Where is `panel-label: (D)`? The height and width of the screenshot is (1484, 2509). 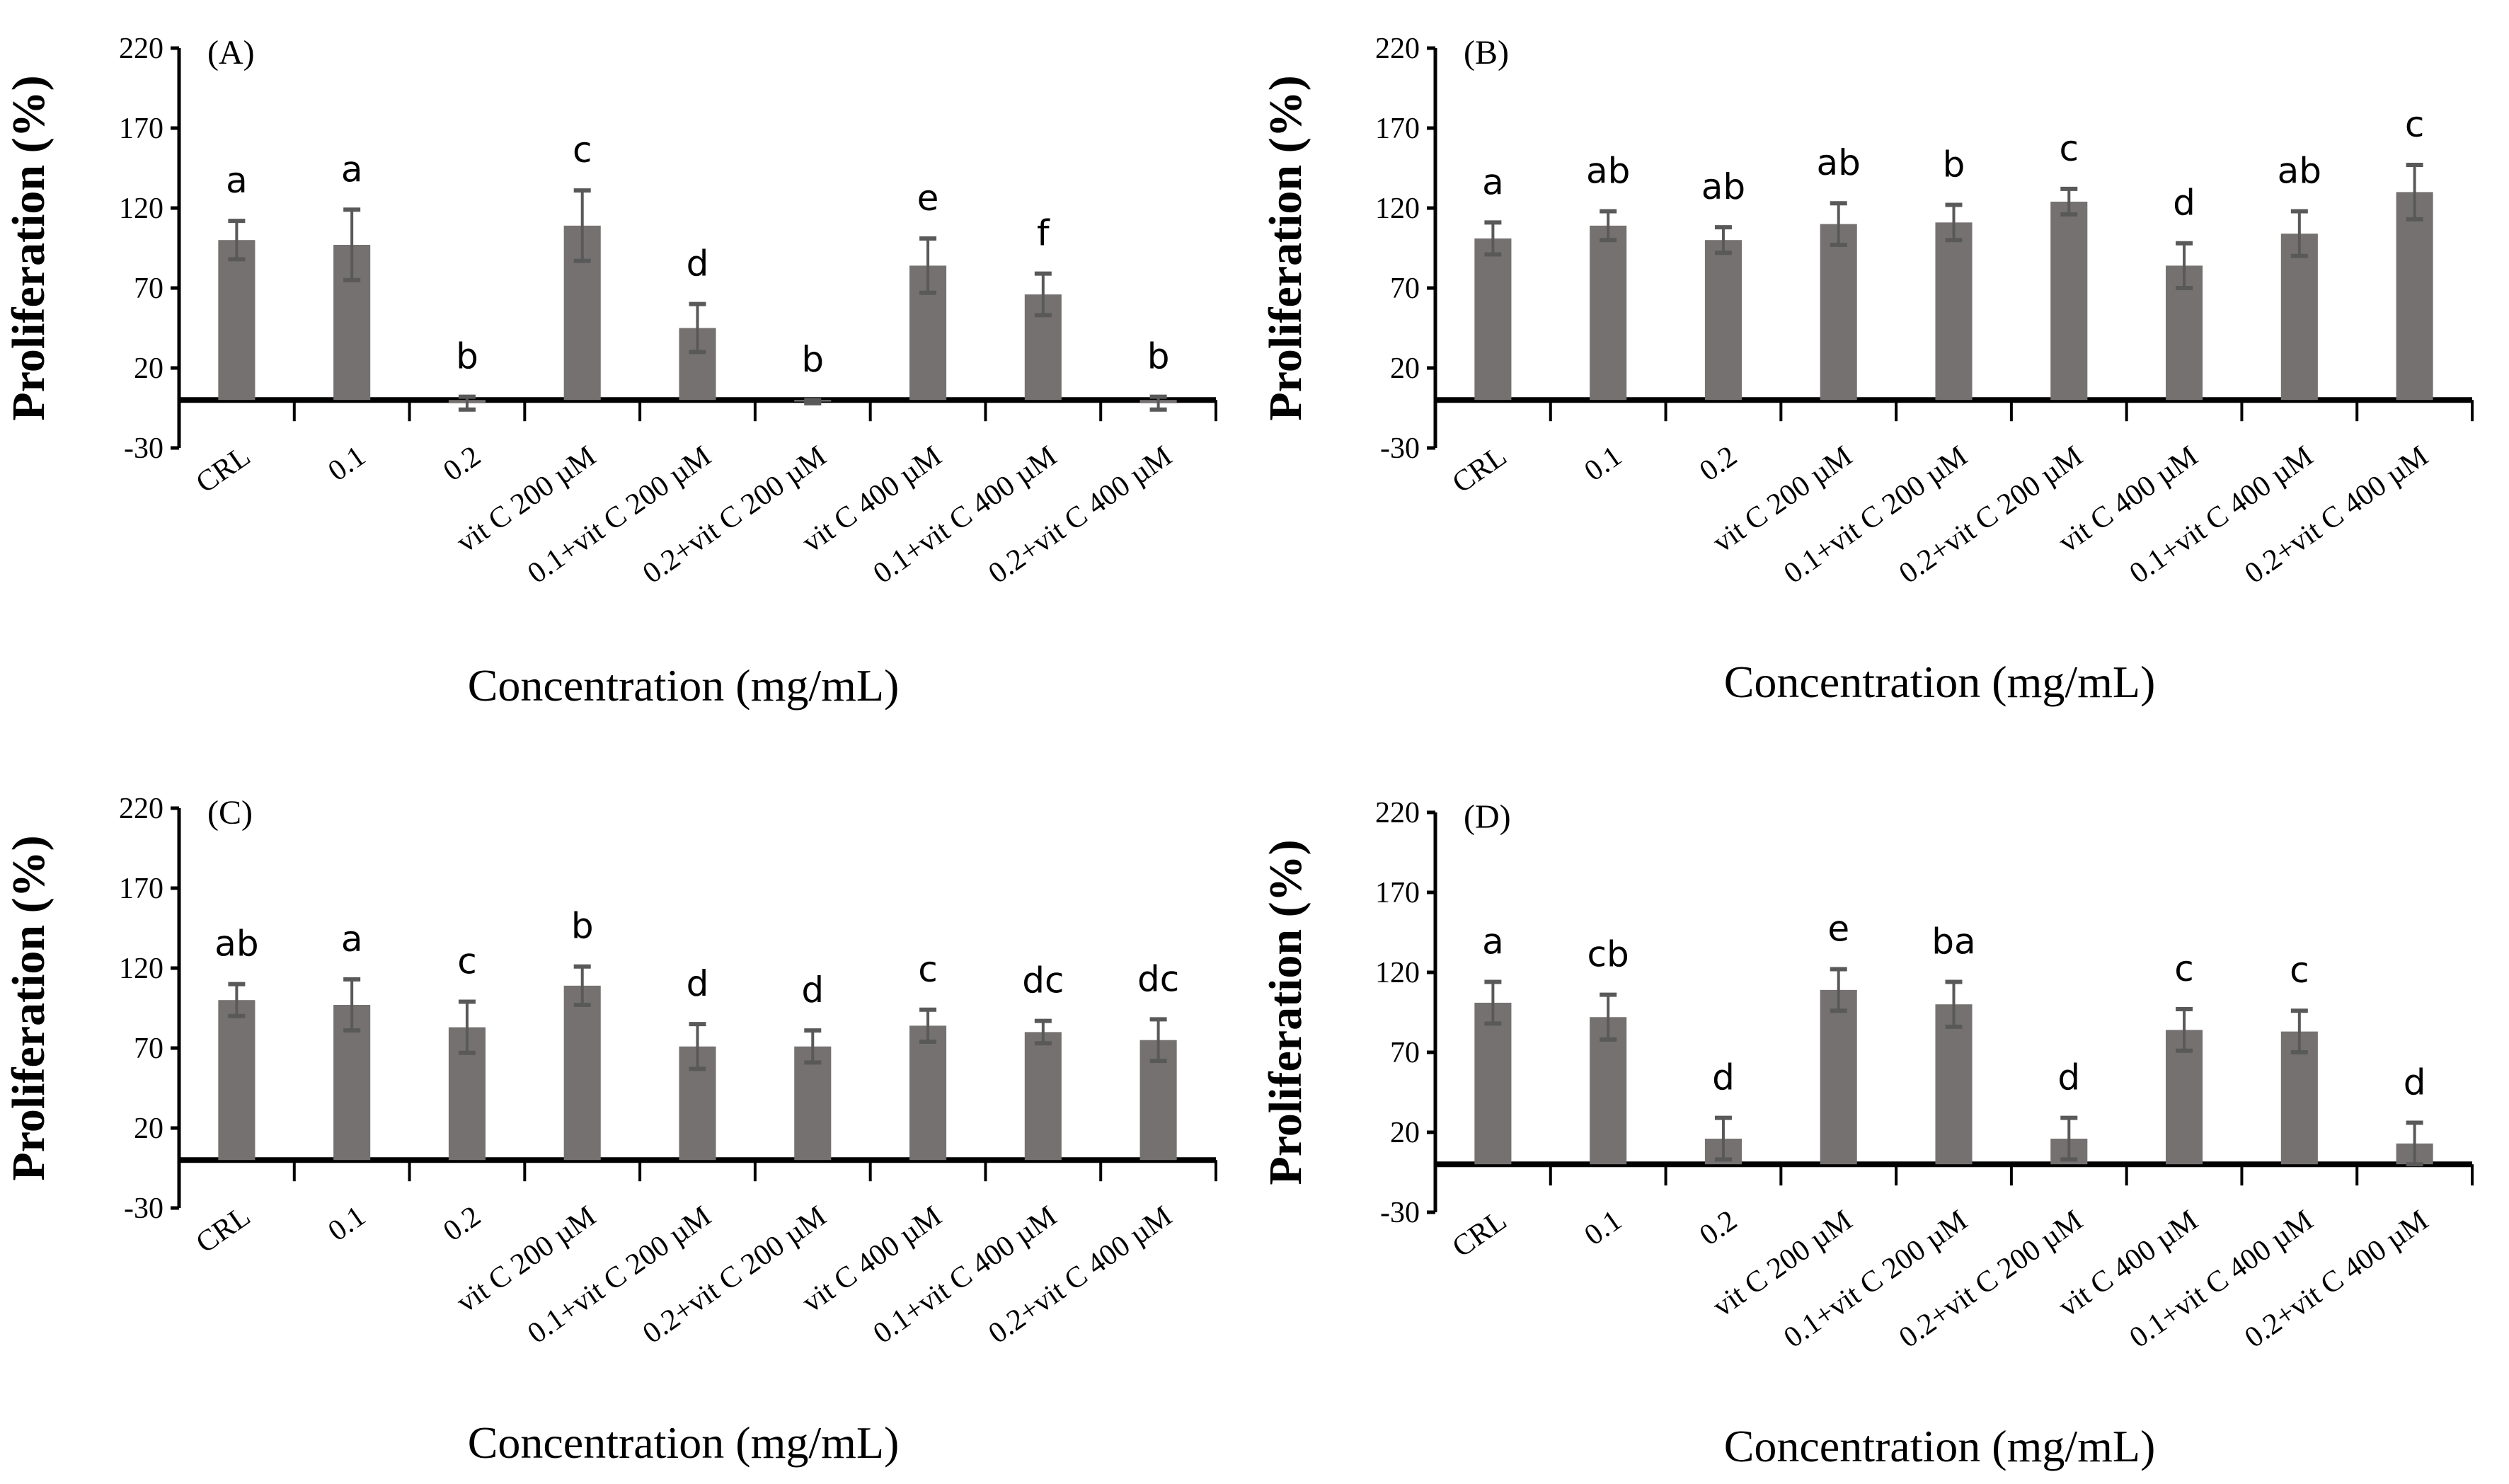
panel-label: (D) is located at coordinates (1487, 817).